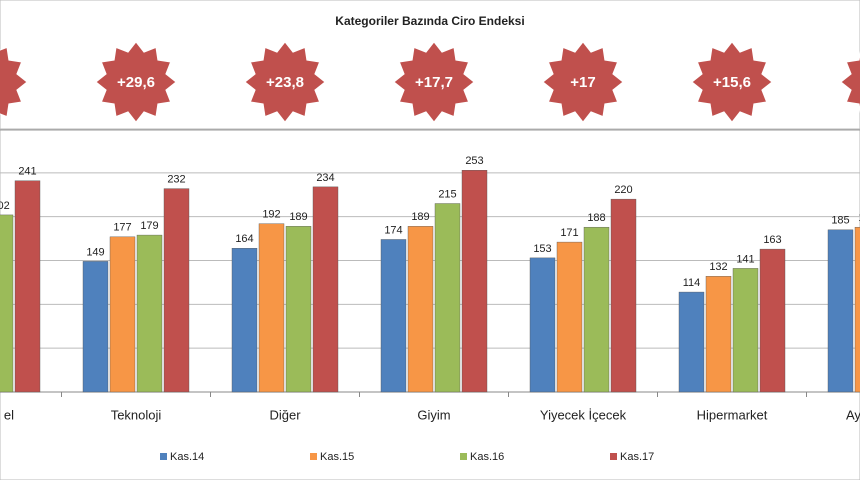 The image size is (860, 480). Describe the element at coordinates (95, 252) in the screenshot. I see `data-label: 149` at that location.